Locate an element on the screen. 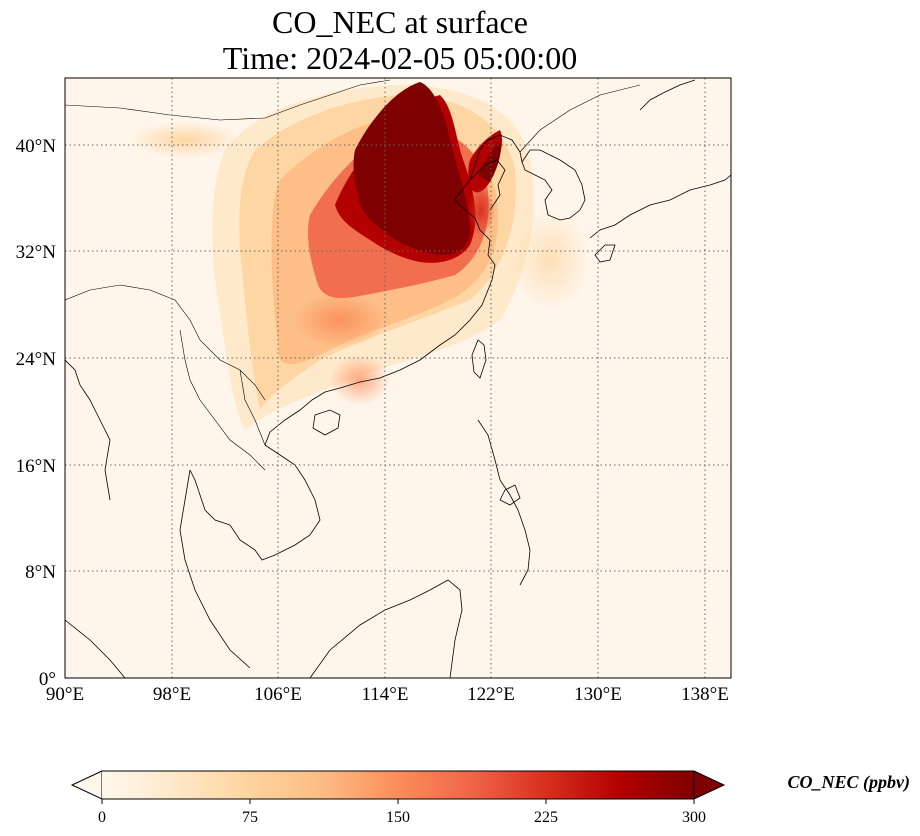 The width and height of the screenshot is (920, 836). x-tick-label: 90°E is located at coordinates (65, 694).